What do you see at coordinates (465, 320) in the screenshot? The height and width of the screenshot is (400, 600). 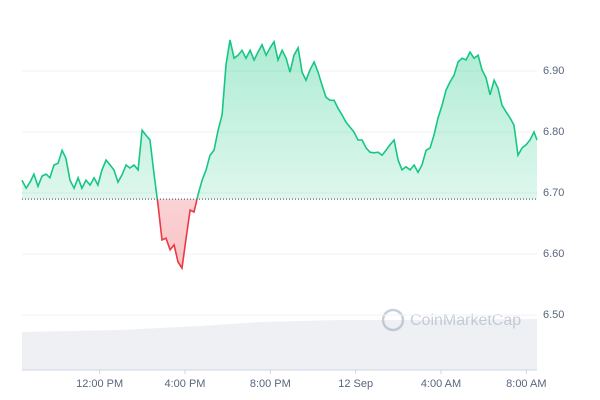 I see `watermark-text: CoinMarketCap` at bounding box center [465, 320].